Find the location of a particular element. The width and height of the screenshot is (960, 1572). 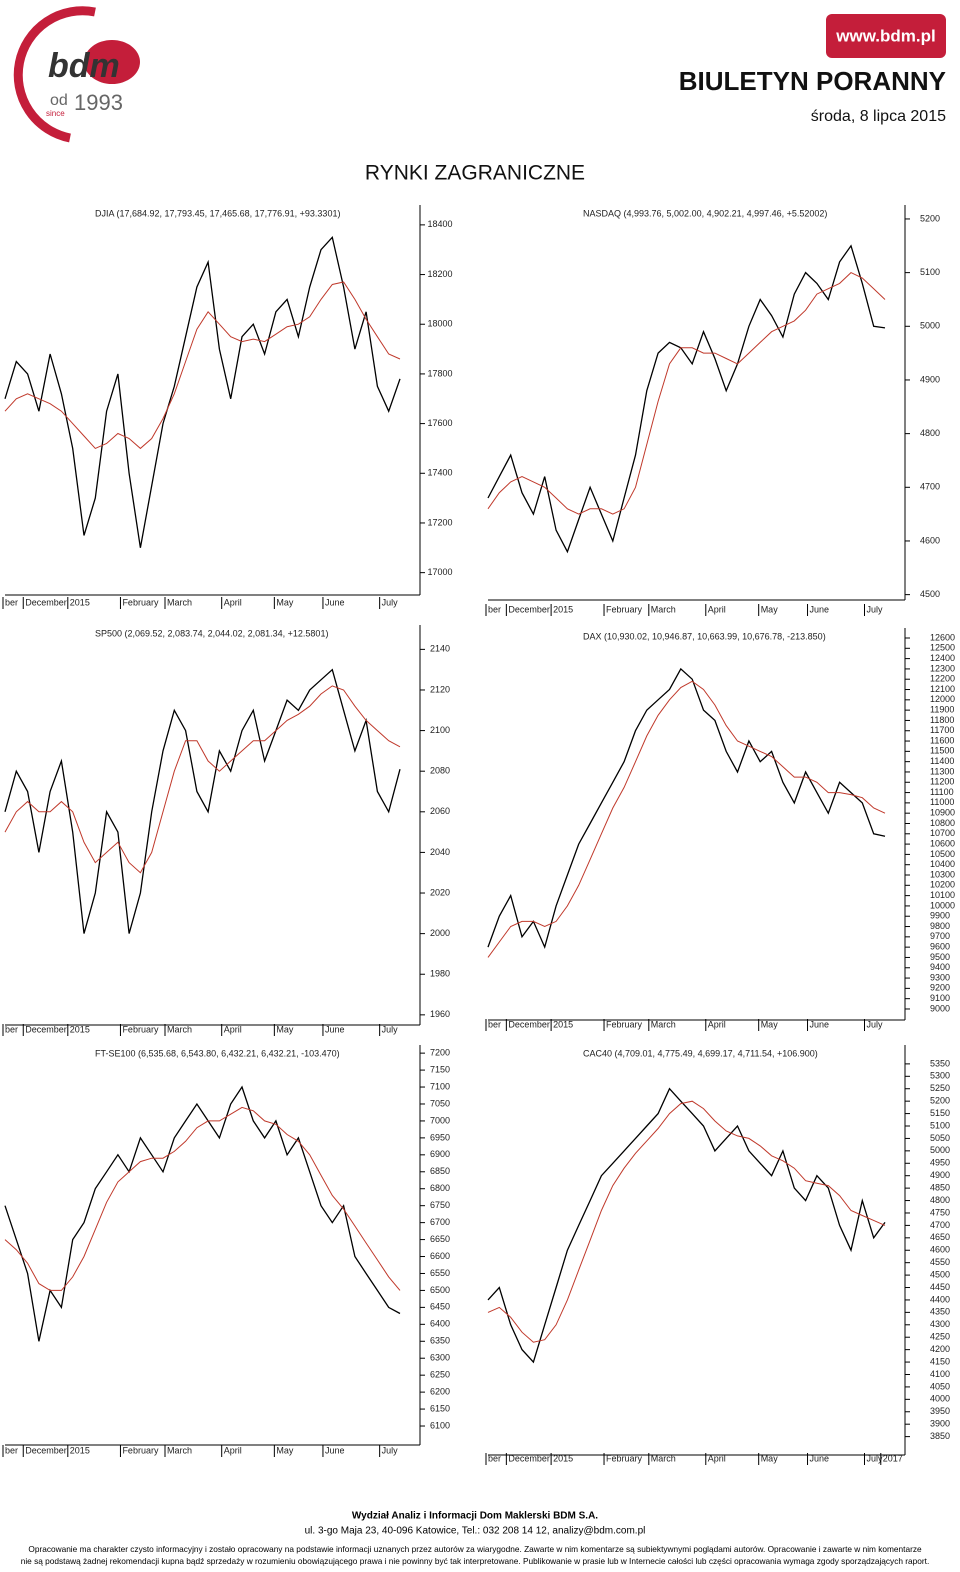

y-tick-label: 6400 is located at coordinates (440, 1324).